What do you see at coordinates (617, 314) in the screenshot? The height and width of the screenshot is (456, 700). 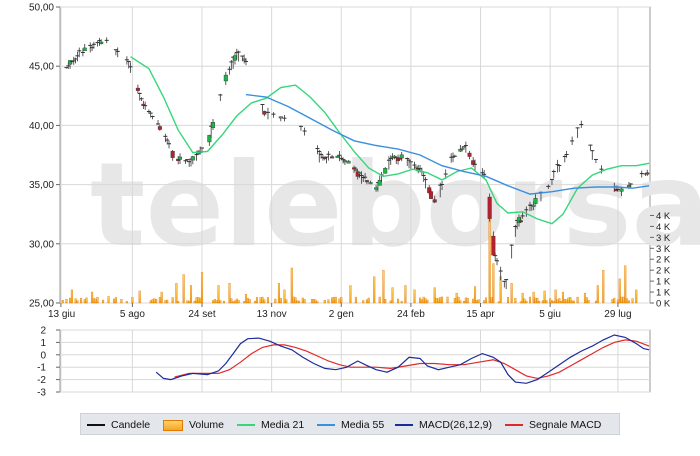 I see `date-tick-label: 29 lug` at bounding box center [617, 314].